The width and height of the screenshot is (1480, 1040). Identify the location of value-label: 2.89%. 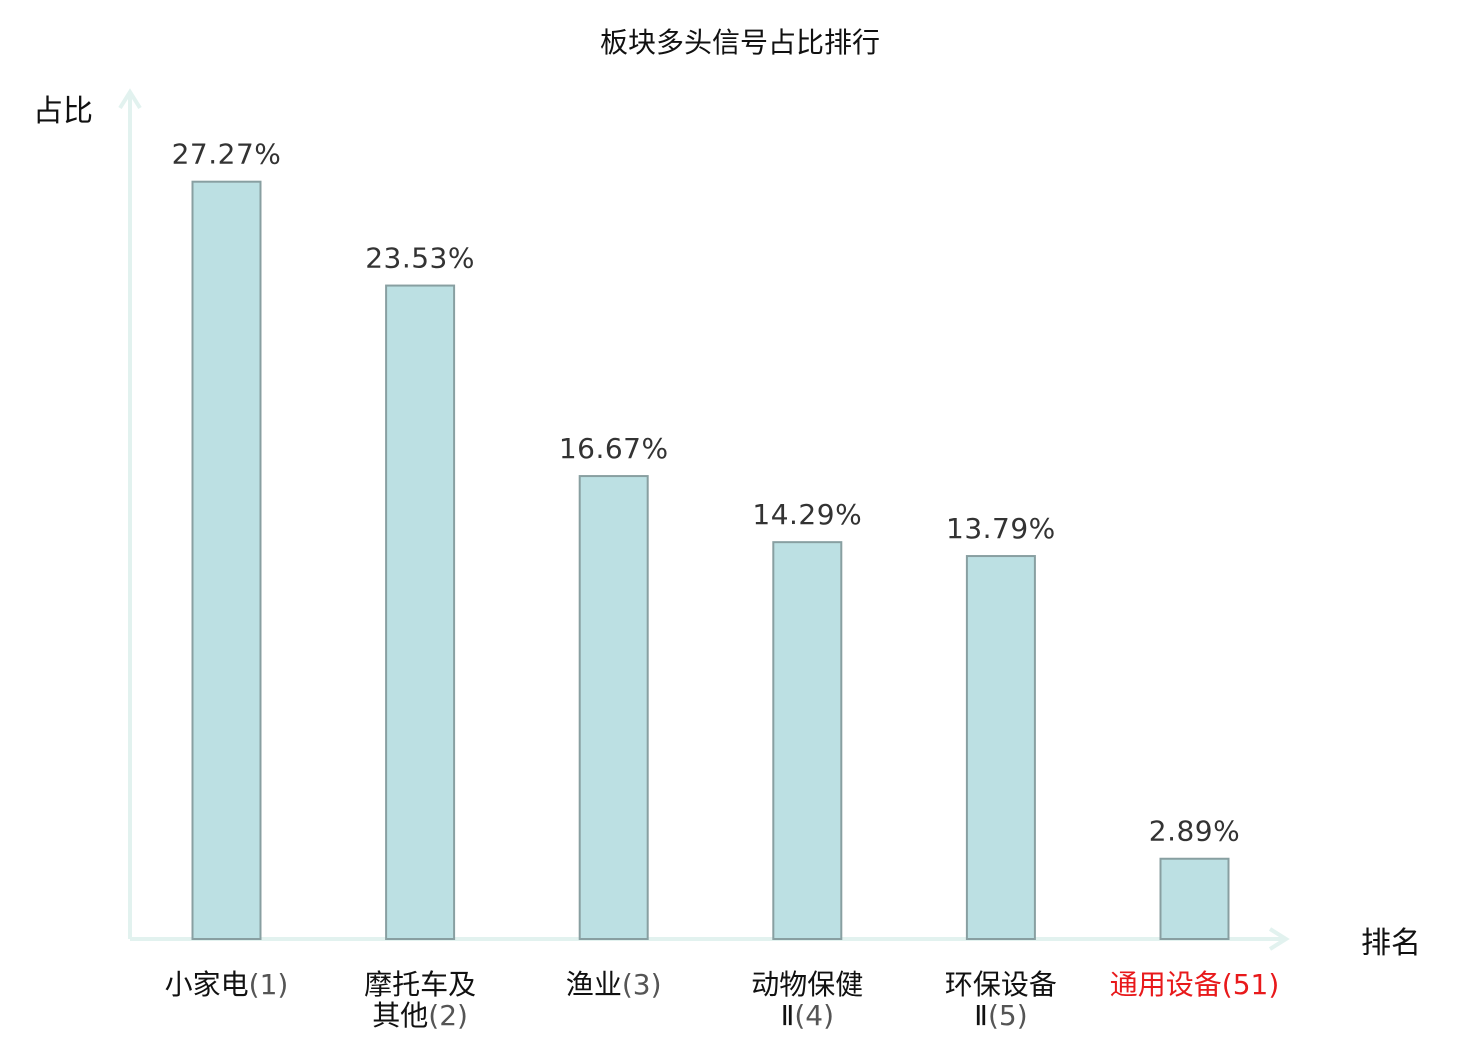
(1194, 831).